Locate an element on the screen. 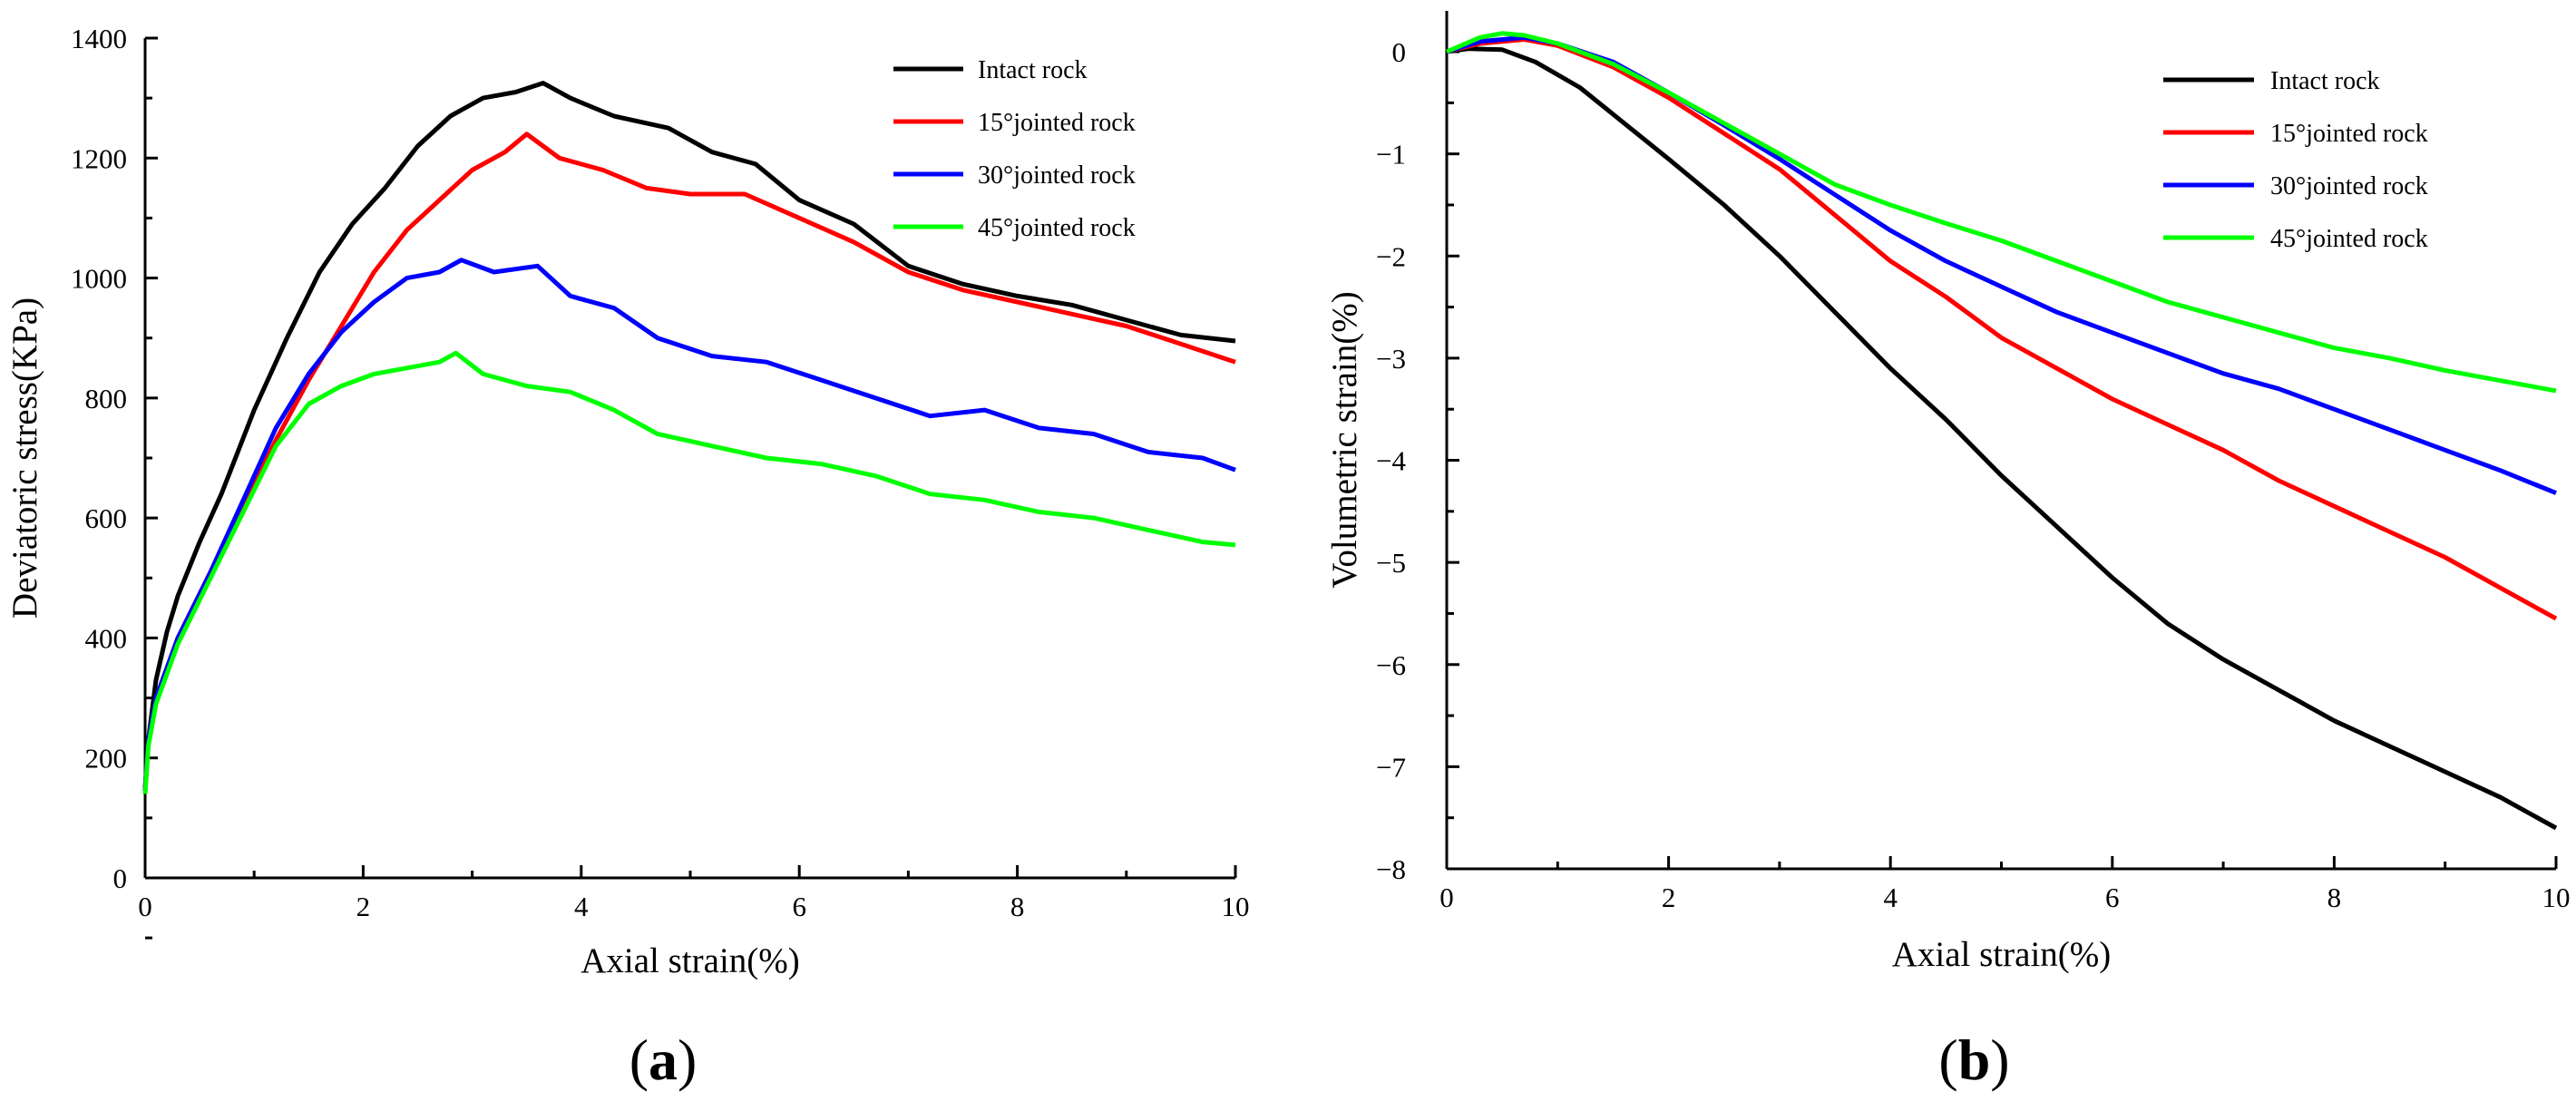  y-tick-label: 1400 is located at coordinates (99, 39).